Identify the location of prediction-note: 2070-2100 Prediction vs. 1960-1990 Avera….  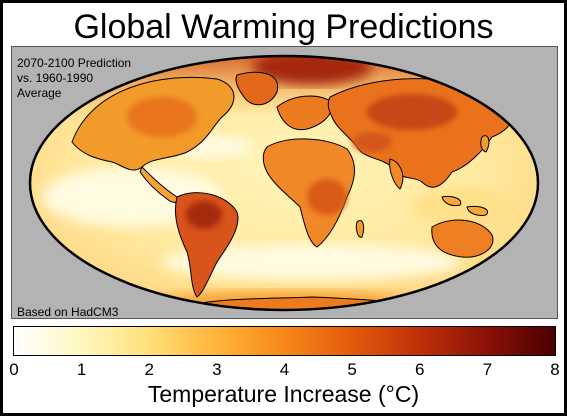
(74, 78).